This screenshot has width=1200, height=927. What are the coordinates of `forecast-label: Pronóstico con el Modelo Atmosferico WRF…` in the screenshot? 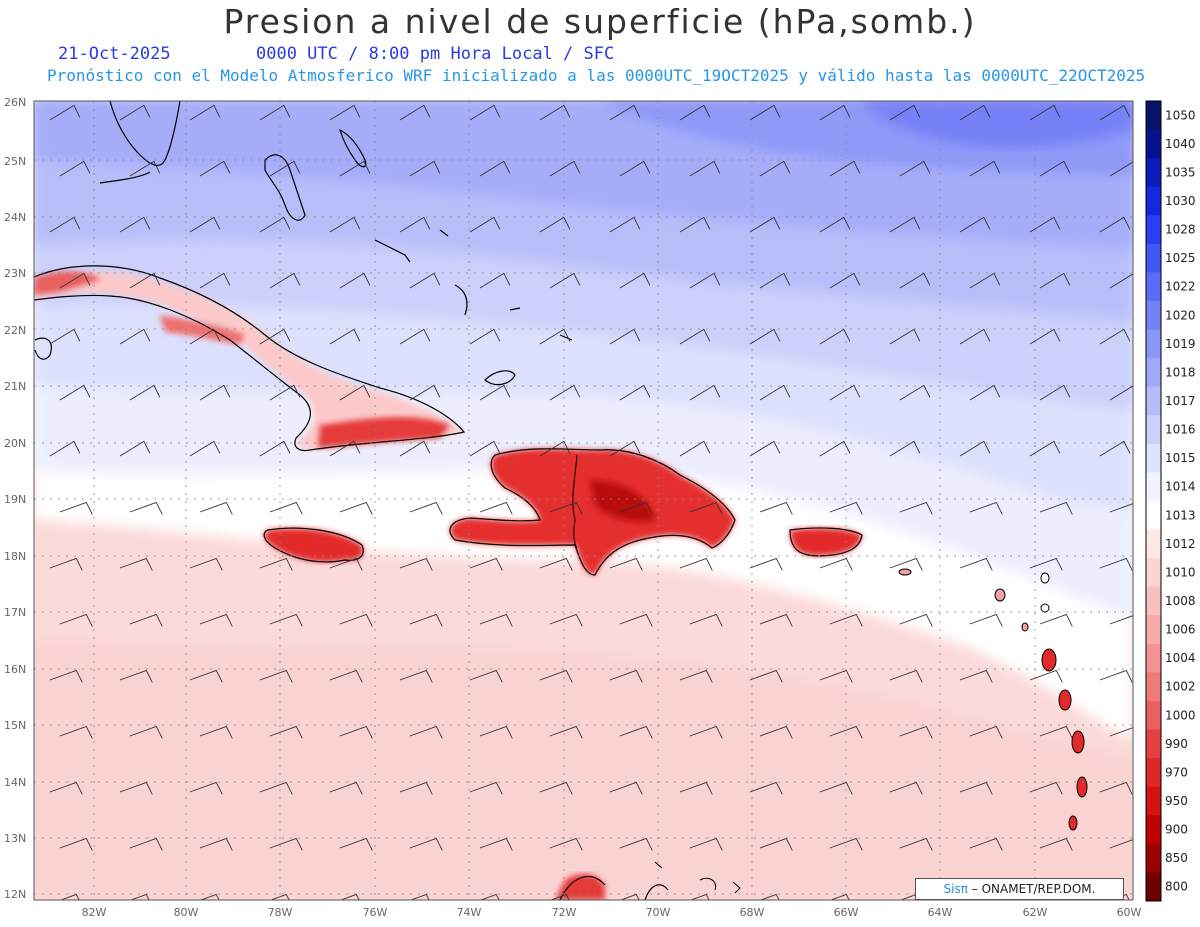 It's located at (596, 75).